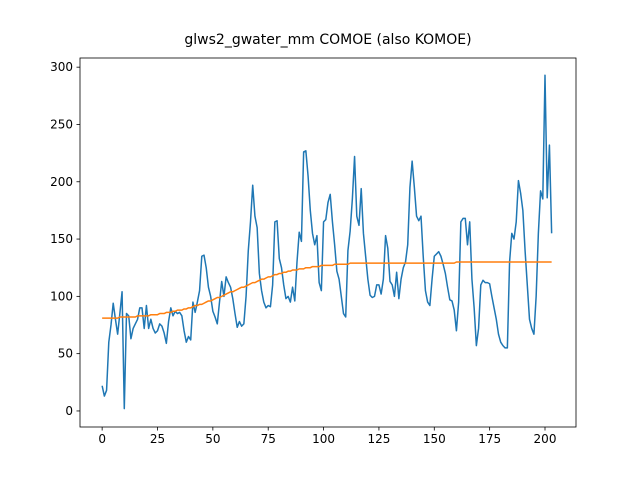 The width and height of the screenshot is (640, 480). Describe the element at coordinates (102, 439) in the screenshot. I see `x-tick-label: 0` at that location.